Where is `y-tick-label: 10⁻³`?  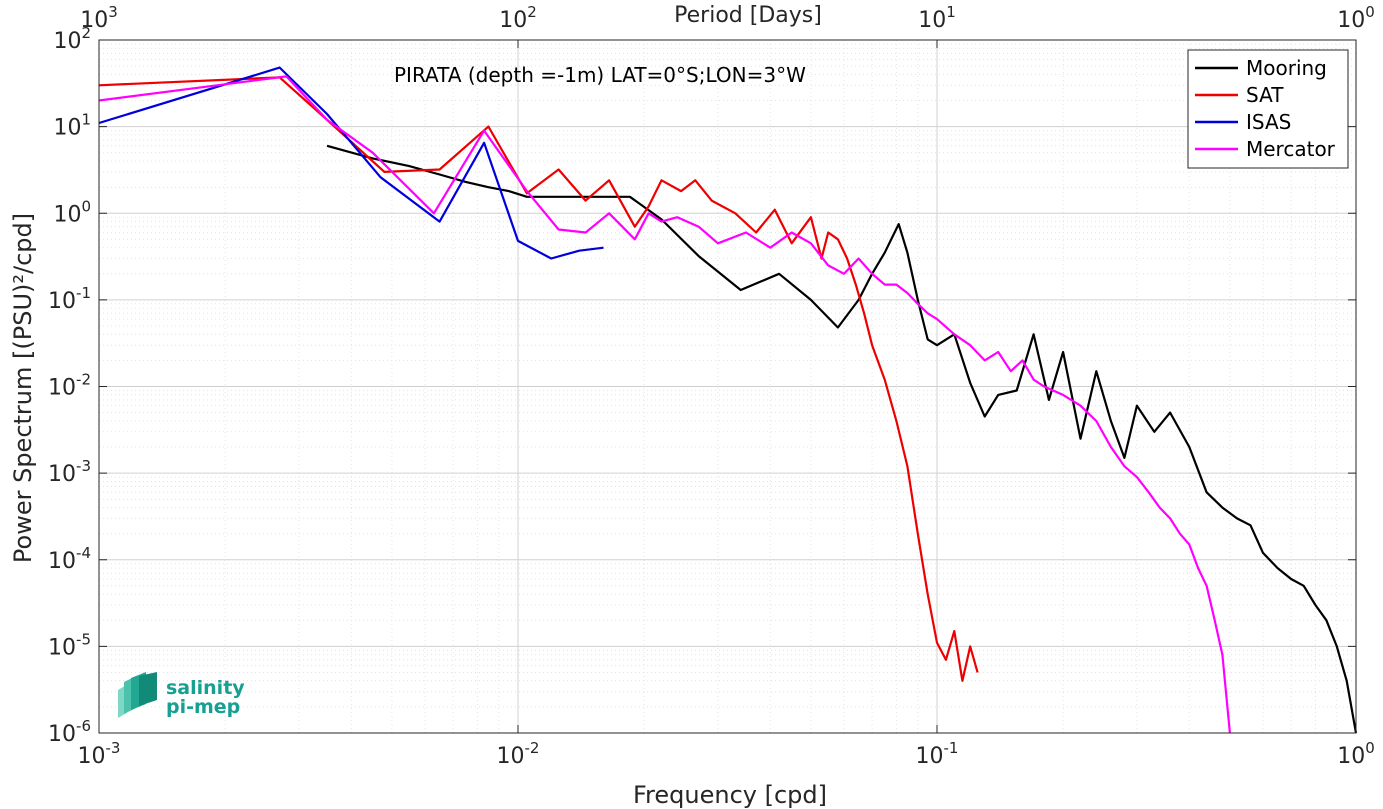 y-tick-label: 10⁻³ is located at coordinates (69, 472).